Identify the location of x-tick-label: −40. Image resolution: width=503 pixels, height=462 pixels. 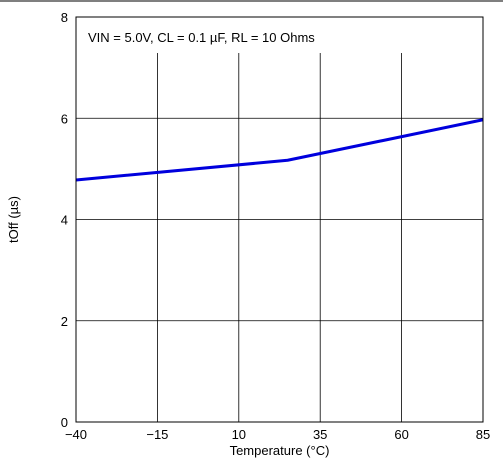
(76, 434).